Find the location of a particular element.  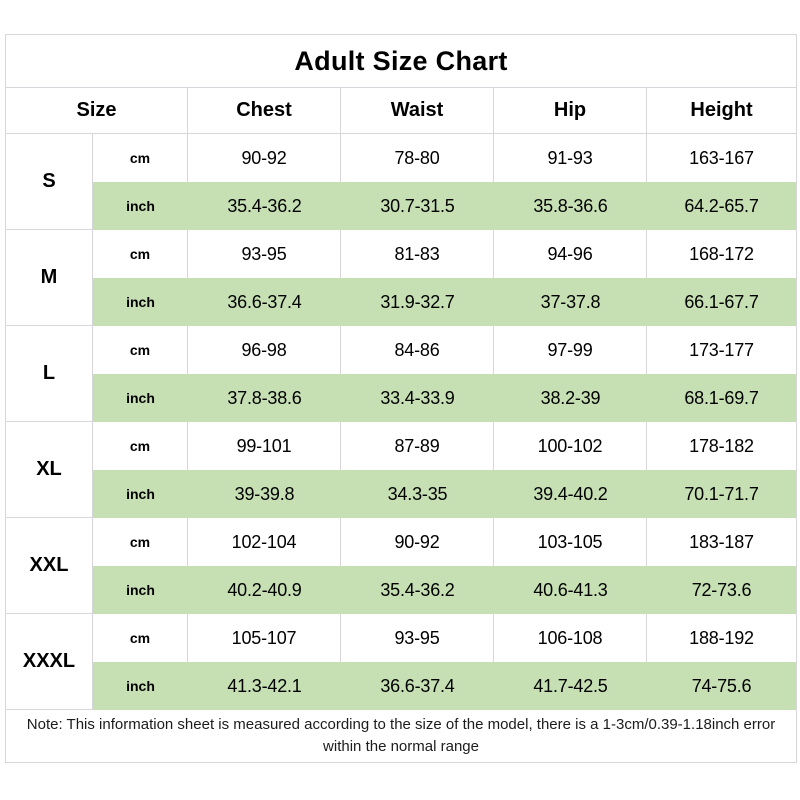

s-chest-inch: 35.4-36.2 is located at coordinates (264, 206).